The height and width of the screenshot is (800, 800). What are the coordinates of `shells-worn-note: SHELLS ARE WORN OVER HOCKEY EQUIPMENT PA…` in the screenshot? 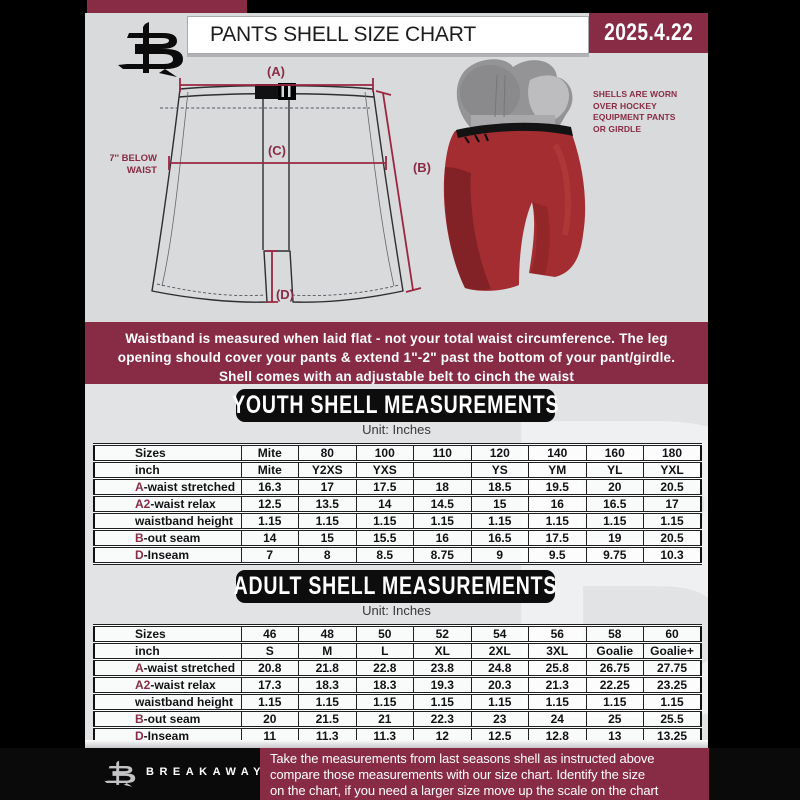 It's located at (635, 111).